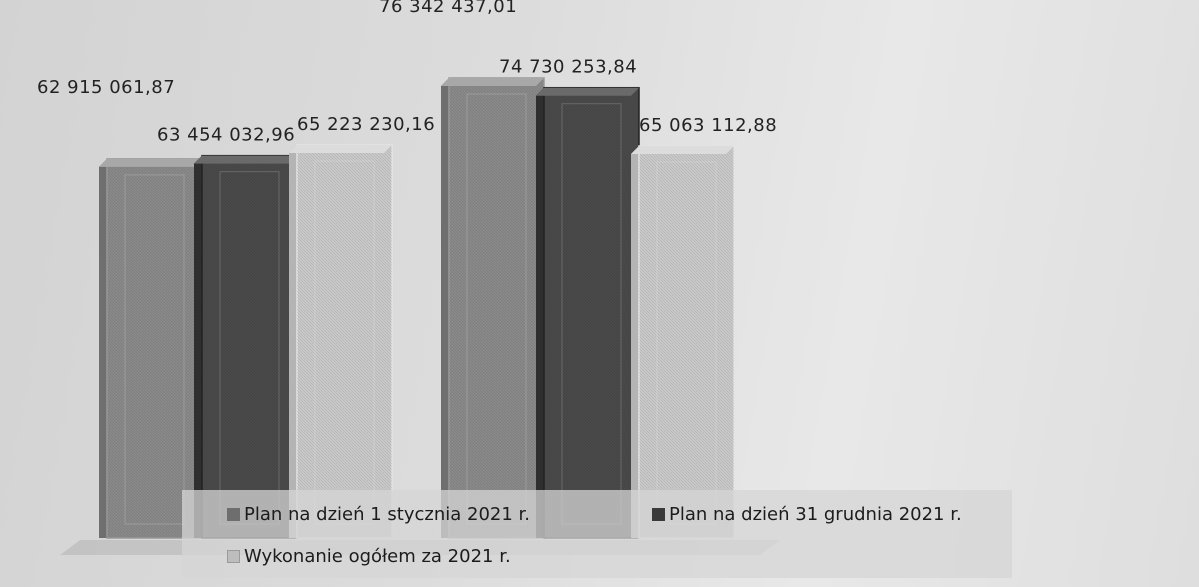  What do you see at coordinates (815, 514) in the screenshot?
I see `legend-label-plan-december: Plan na dzień 31 grudnia 2021 r.` at bounding box center [815, 514].